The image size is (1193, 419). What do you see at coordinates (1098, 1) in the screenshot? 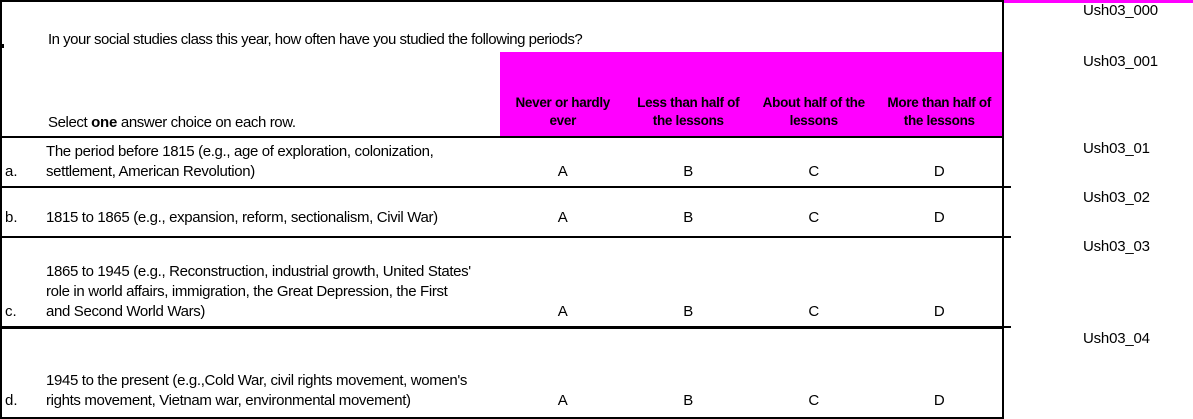
I see `highlight-top-strip` at bounding box center [1098, 1].